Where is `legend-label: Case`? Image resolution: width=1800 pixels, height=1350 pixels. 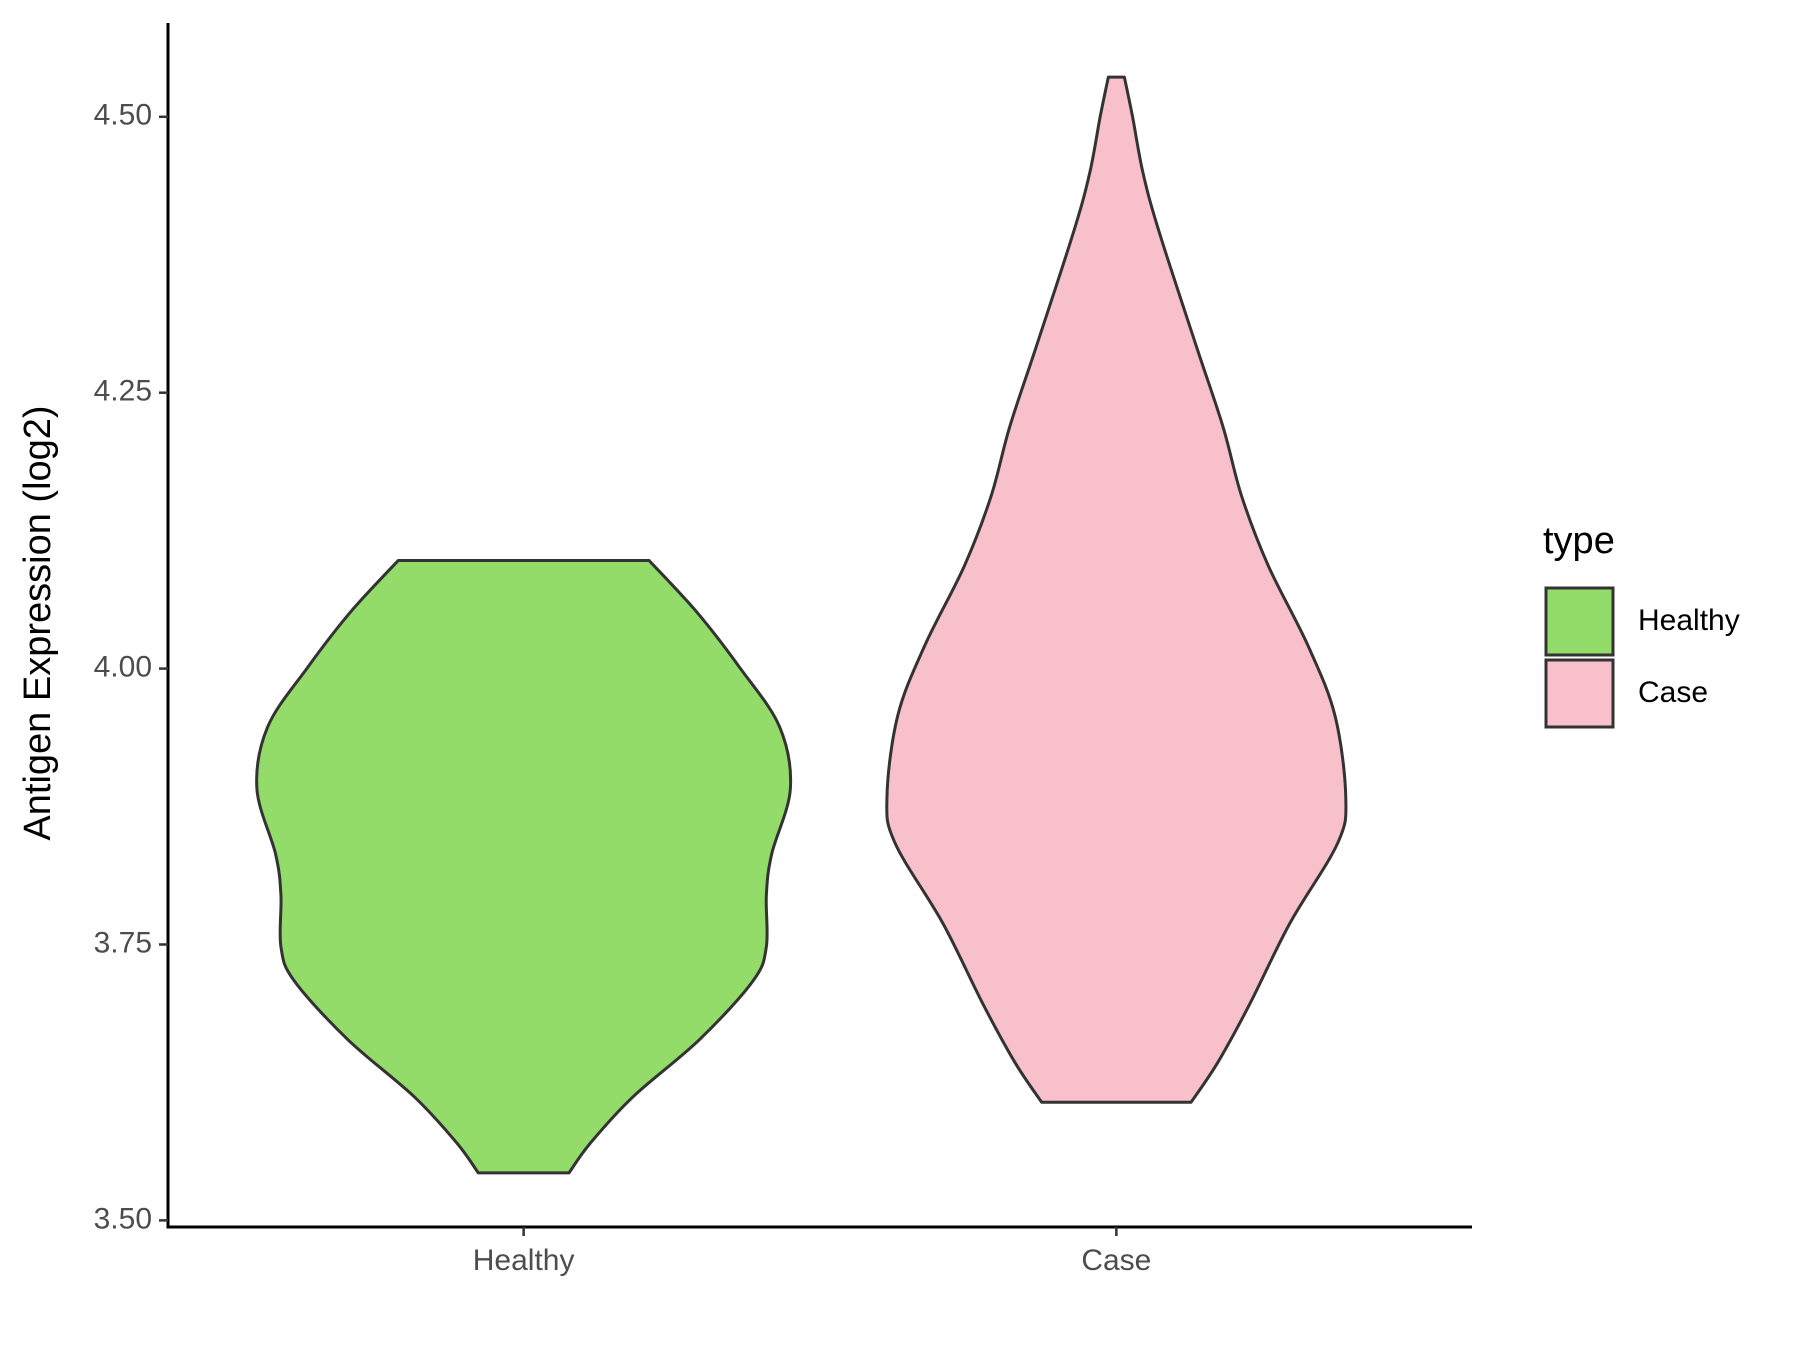
legend-label: Case is located at coordinates (1673, 692).